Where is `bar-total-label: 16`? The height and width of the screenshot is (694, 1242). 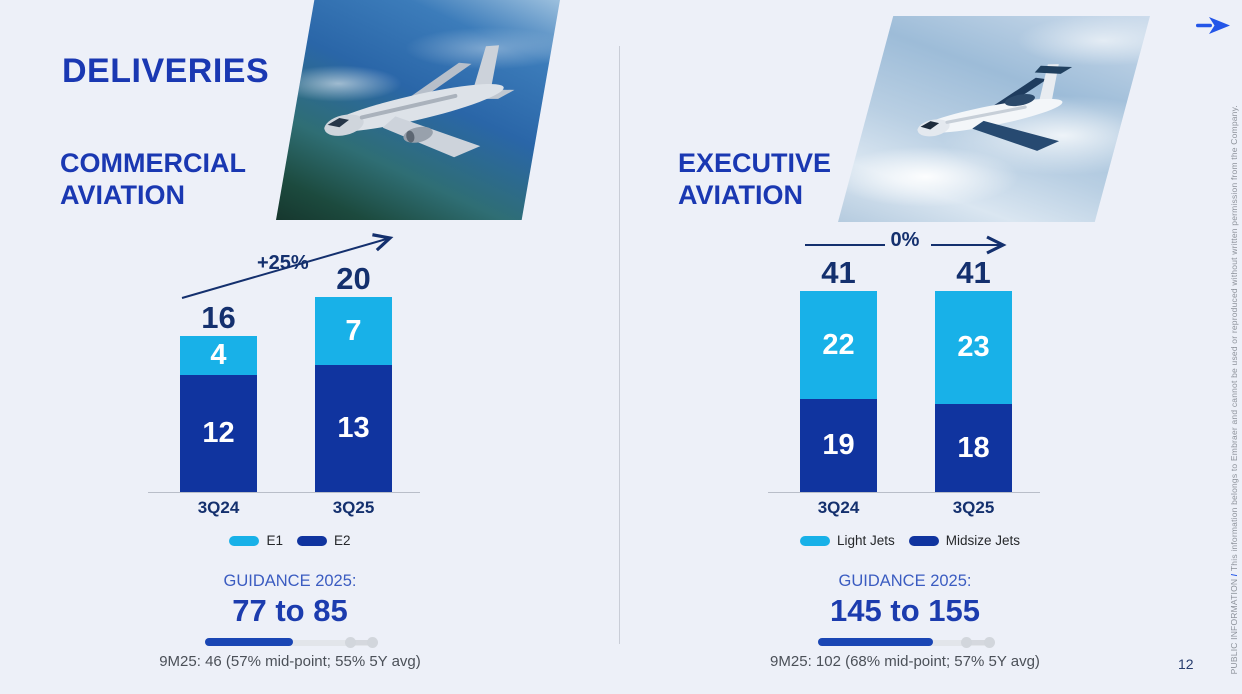 bar-total-label: 16 is located at coordinates (218, 317).